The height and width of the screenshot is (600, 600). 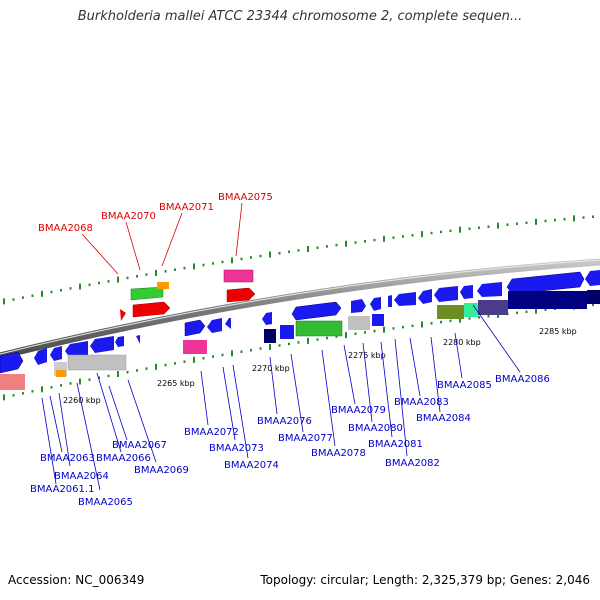 I want to click on gene-label-highlight: BMAA2075, so click(x=245, y=197).